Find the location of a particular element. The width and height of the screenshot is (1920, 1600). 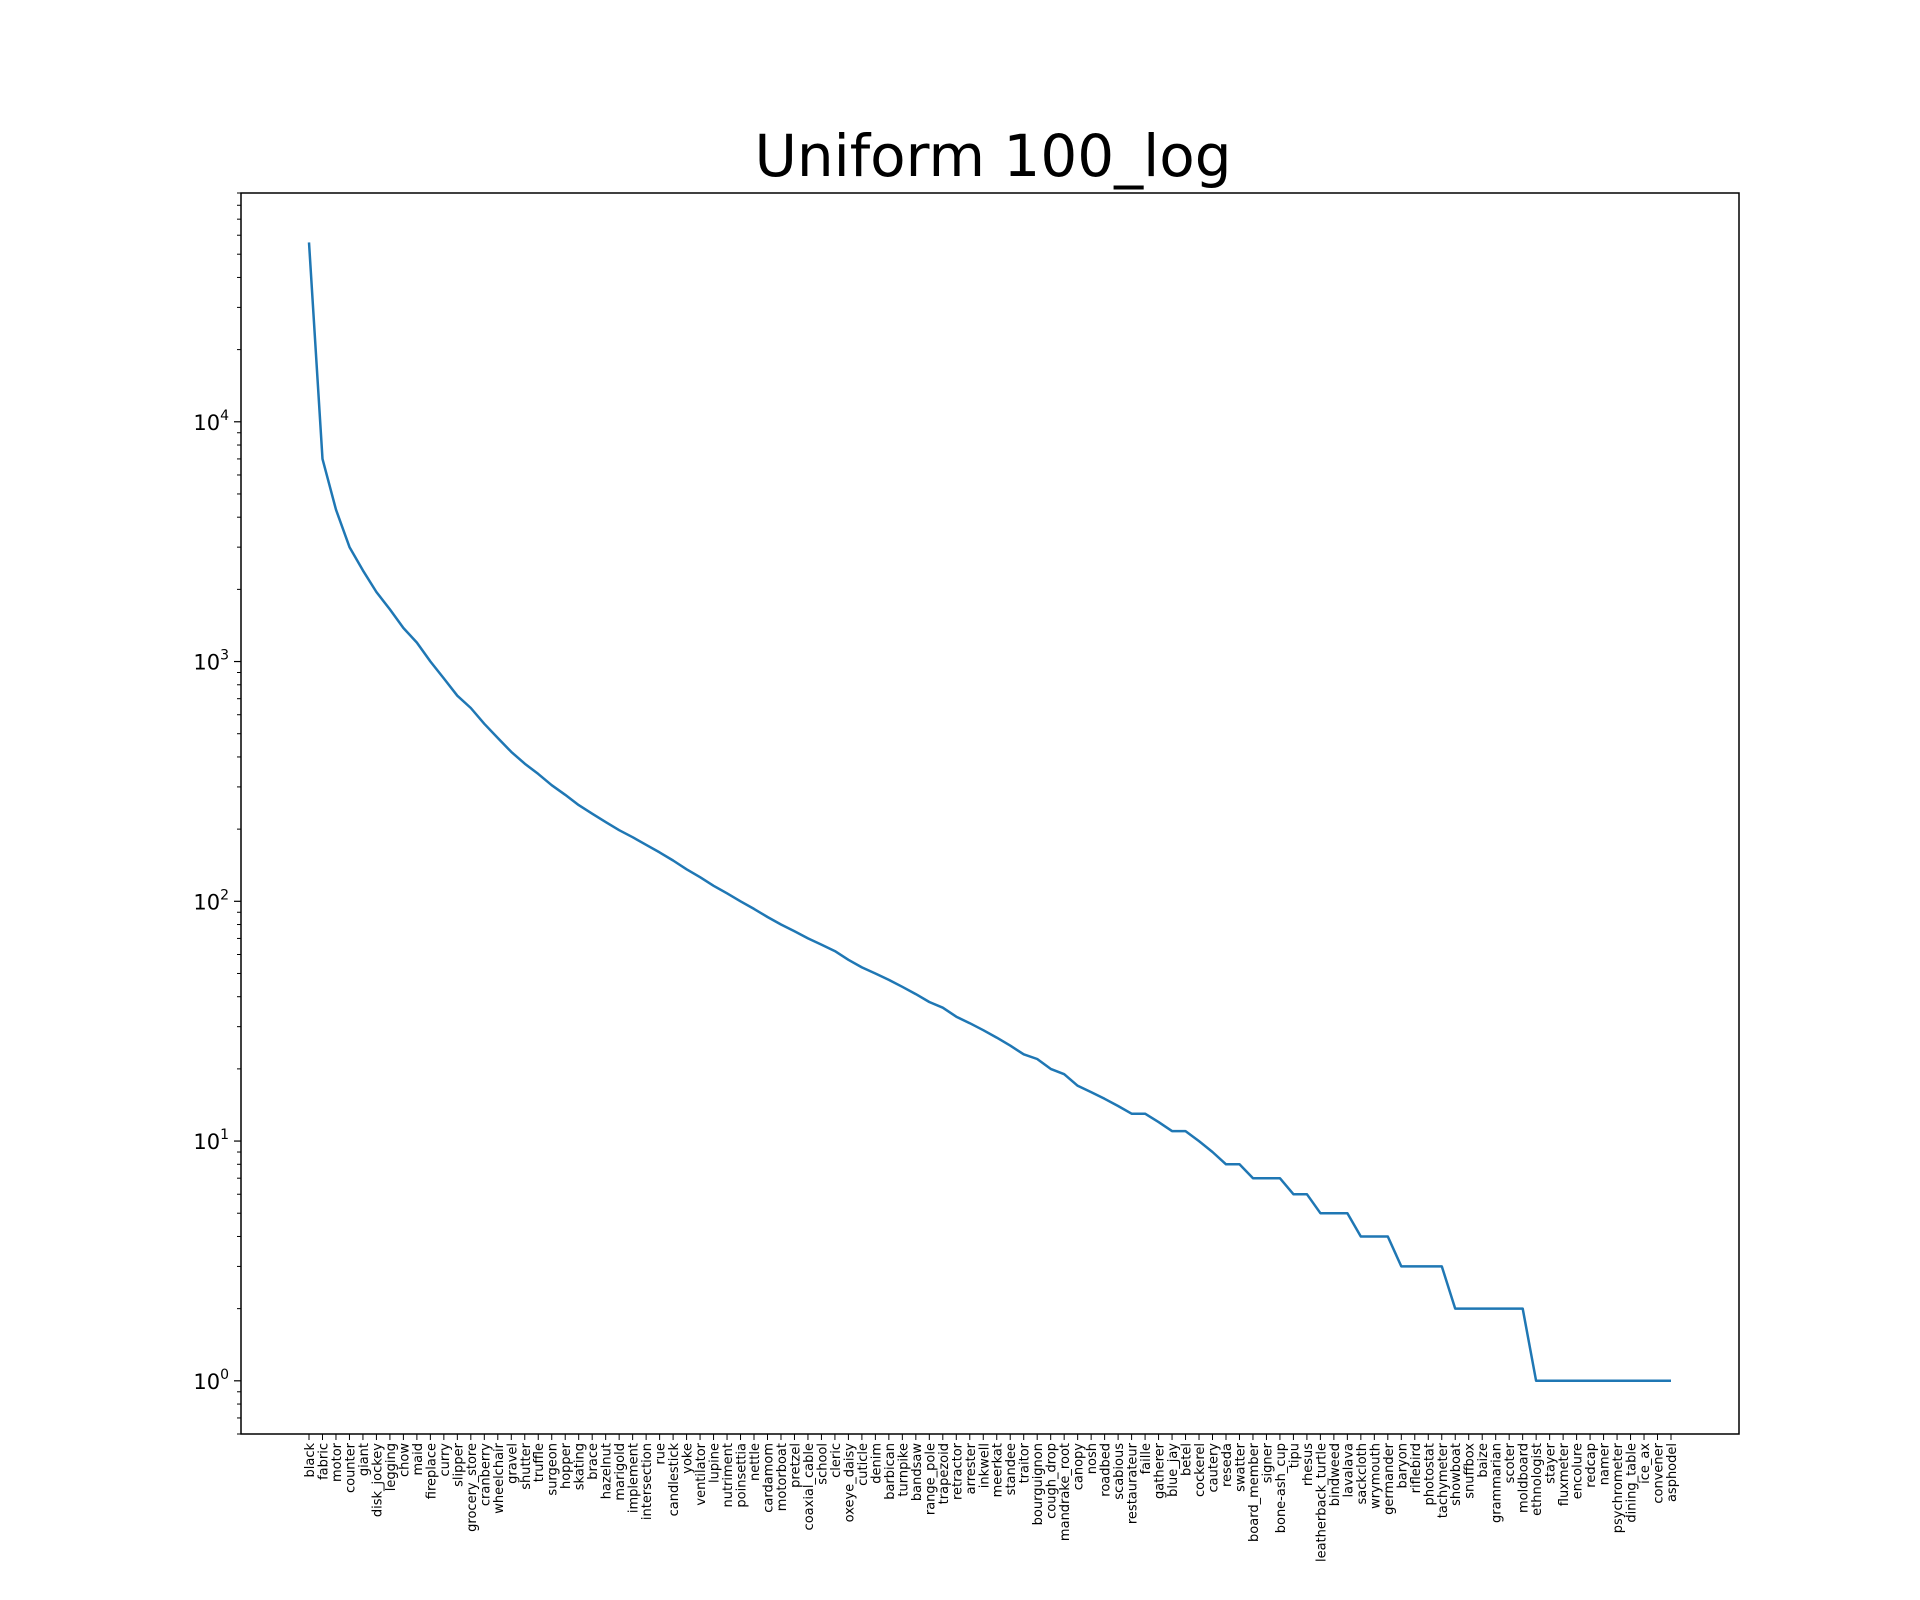

x-tick-label: hazelnut is located at coordinates (607, 1471).